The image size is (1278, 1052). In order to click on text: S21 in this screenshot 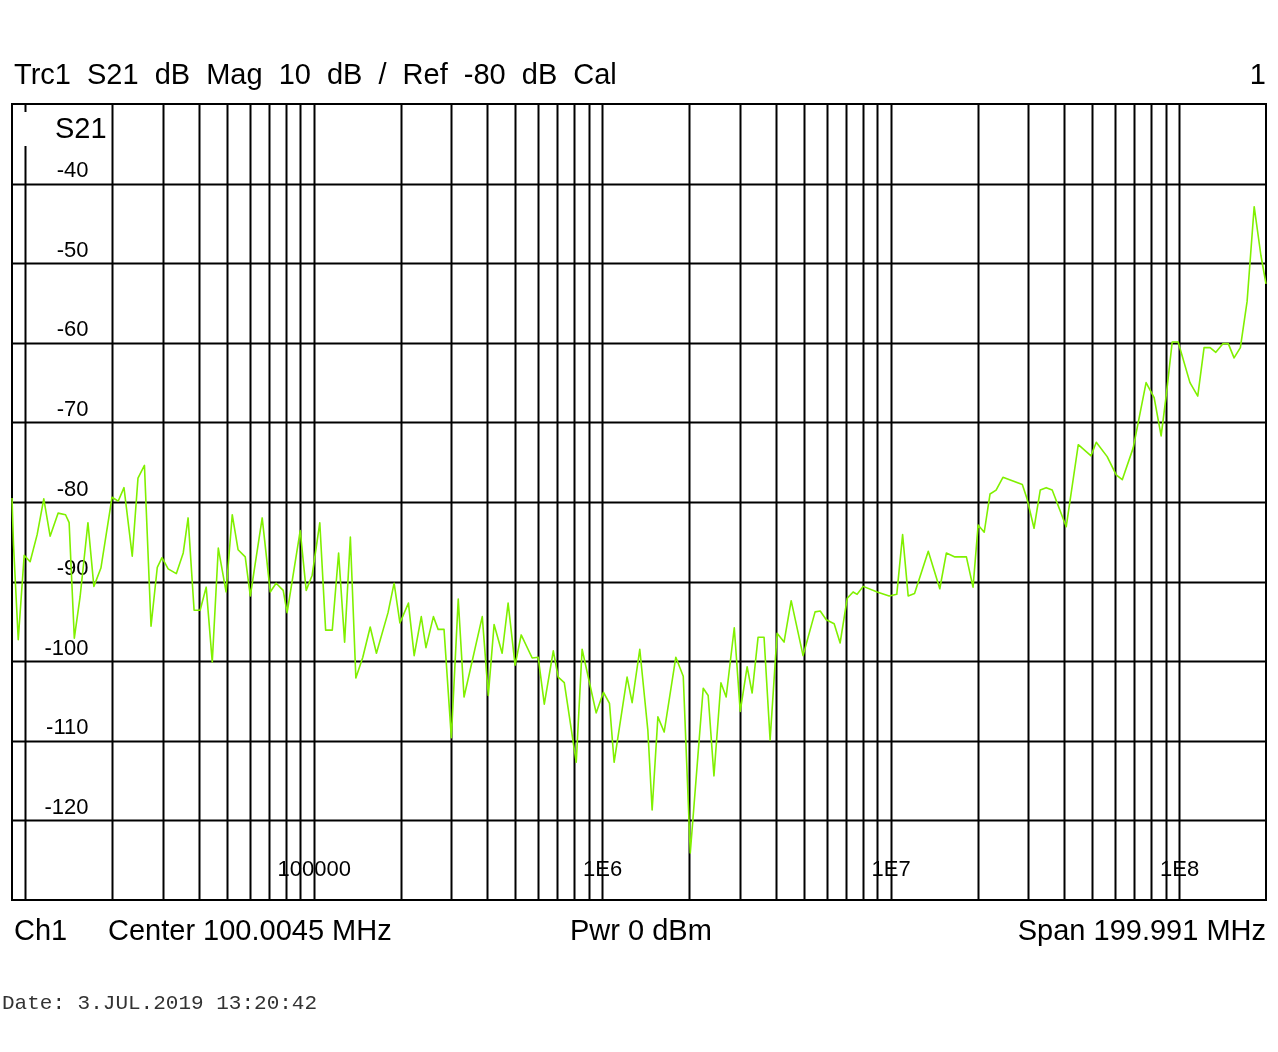, I will do `click(81, 127)`.